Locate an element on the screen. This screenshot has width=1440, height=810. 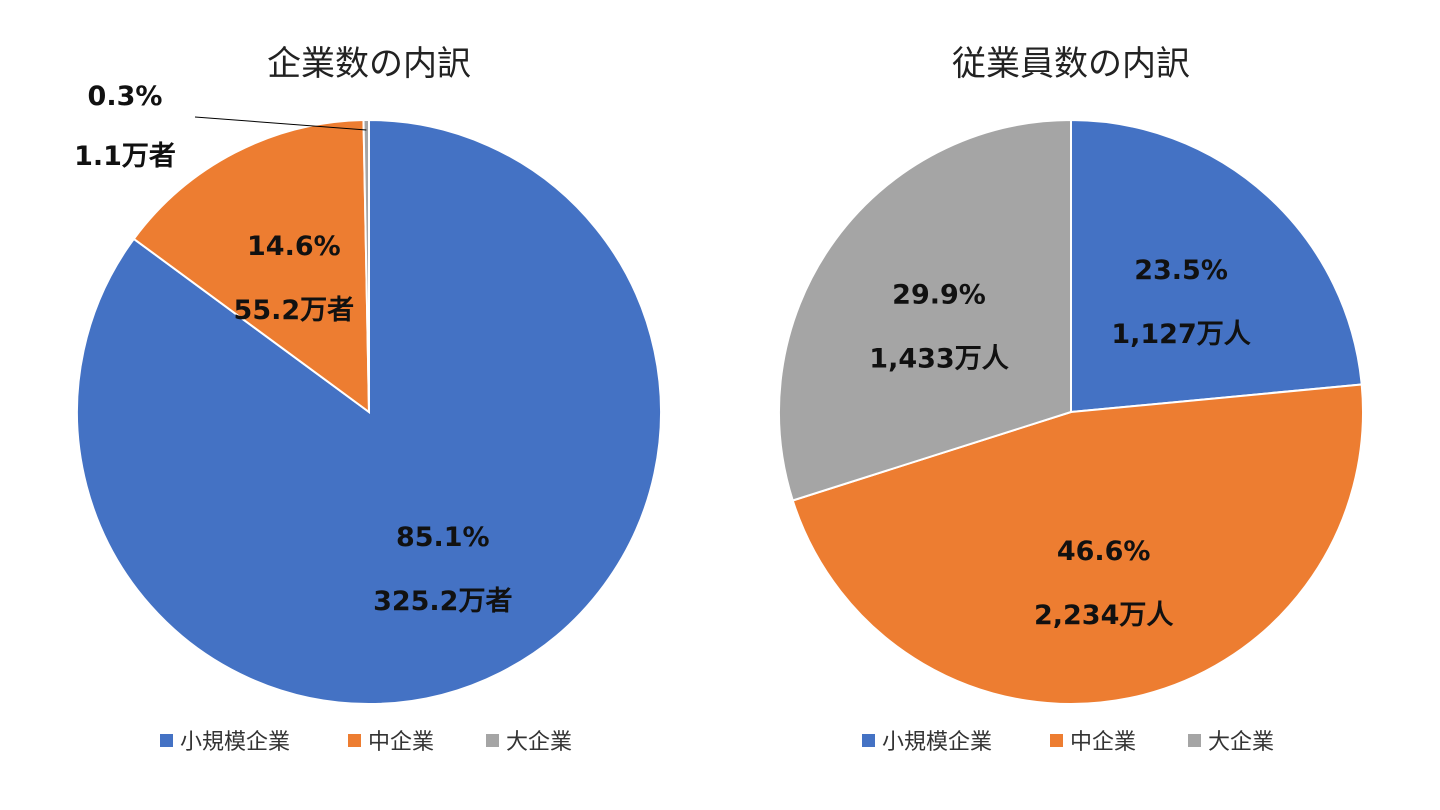
pie-slice-中企業 is located at coordinates (251, 267).